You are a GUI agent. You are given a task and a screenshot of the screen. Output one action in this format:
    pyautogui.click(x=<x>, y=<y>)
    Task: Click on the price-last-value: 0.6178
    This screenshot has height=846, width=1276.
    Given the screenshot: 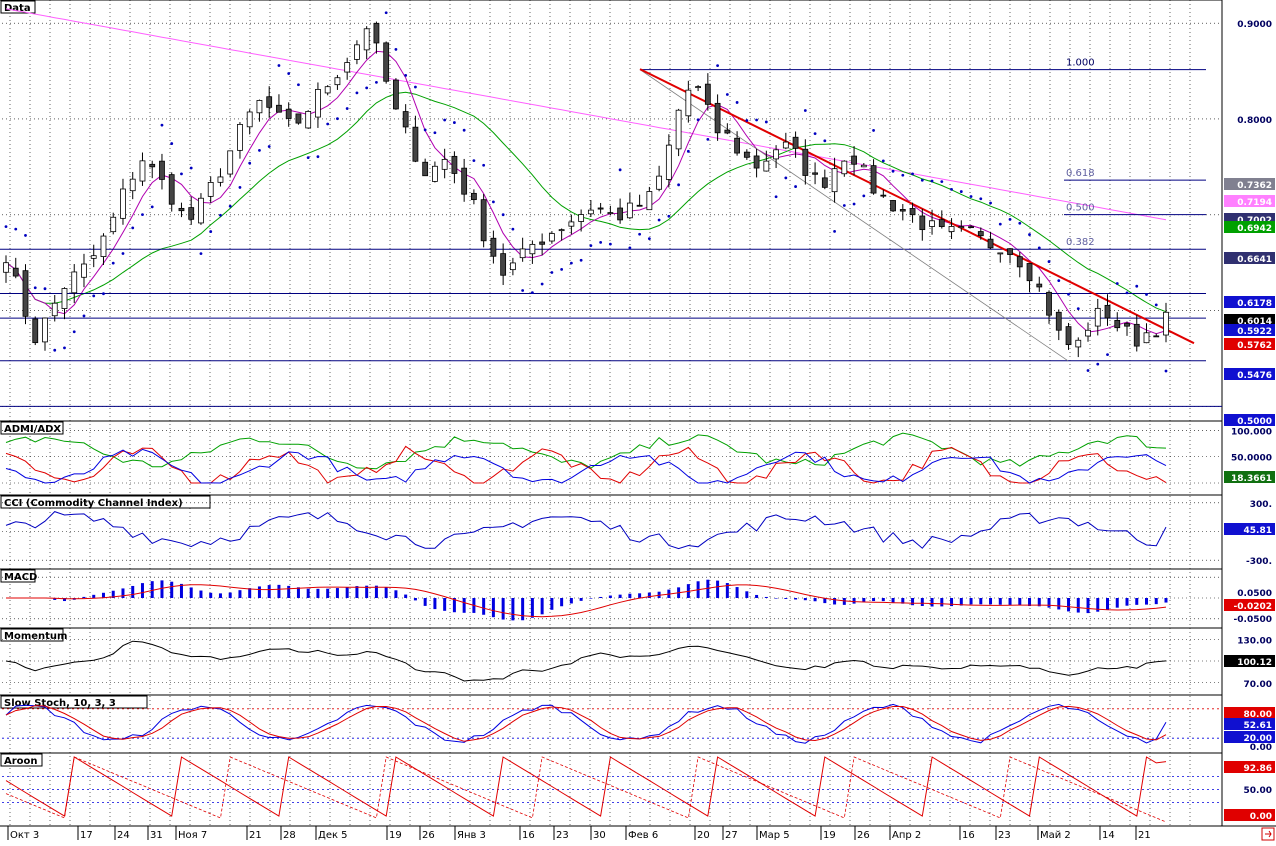 What is the action you would take?
    pyautogui.click(x=1254, y=304)
    